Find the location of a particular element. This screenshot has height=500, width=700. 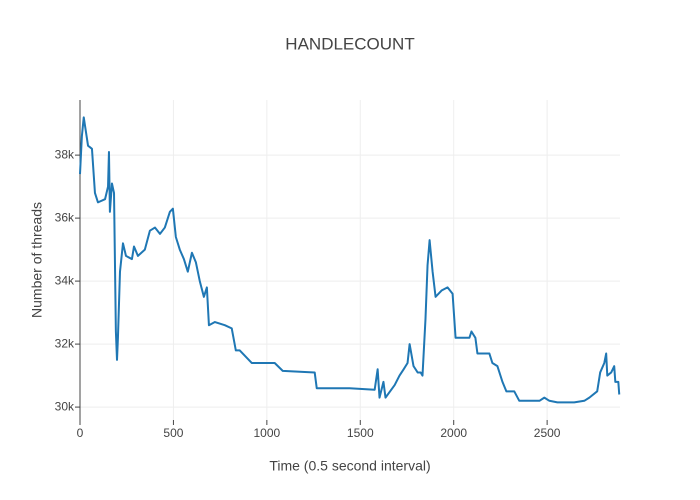

y-tick-label: 30k is located at coordinates (65, 406).